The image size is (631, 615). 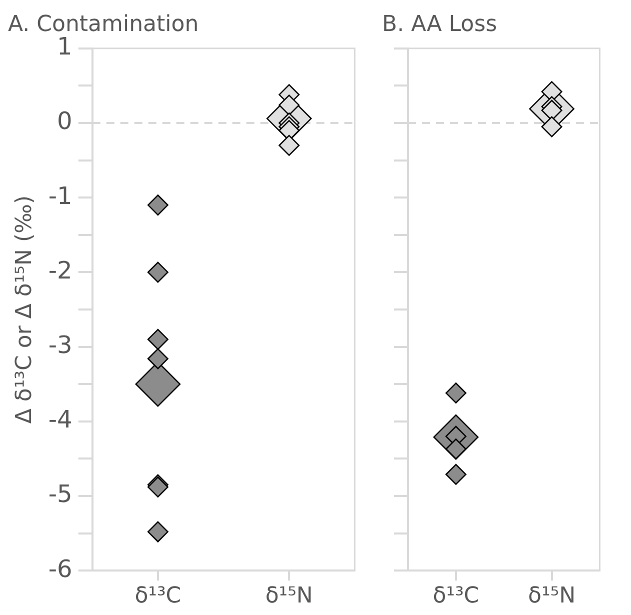 What do you see at coordinates (60, 568) in the screenshot?
I see `y-tick-label: -6` at bounding box center [60, 568].